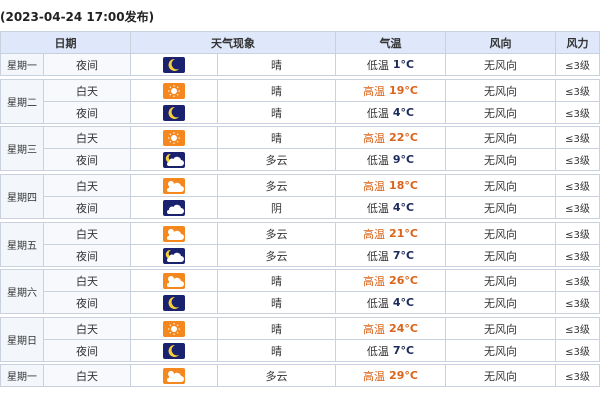  What do you see at coordinates (390, 42) in the screenshot?
I see `header-temp: 气温` at bounding box center [390, 42].